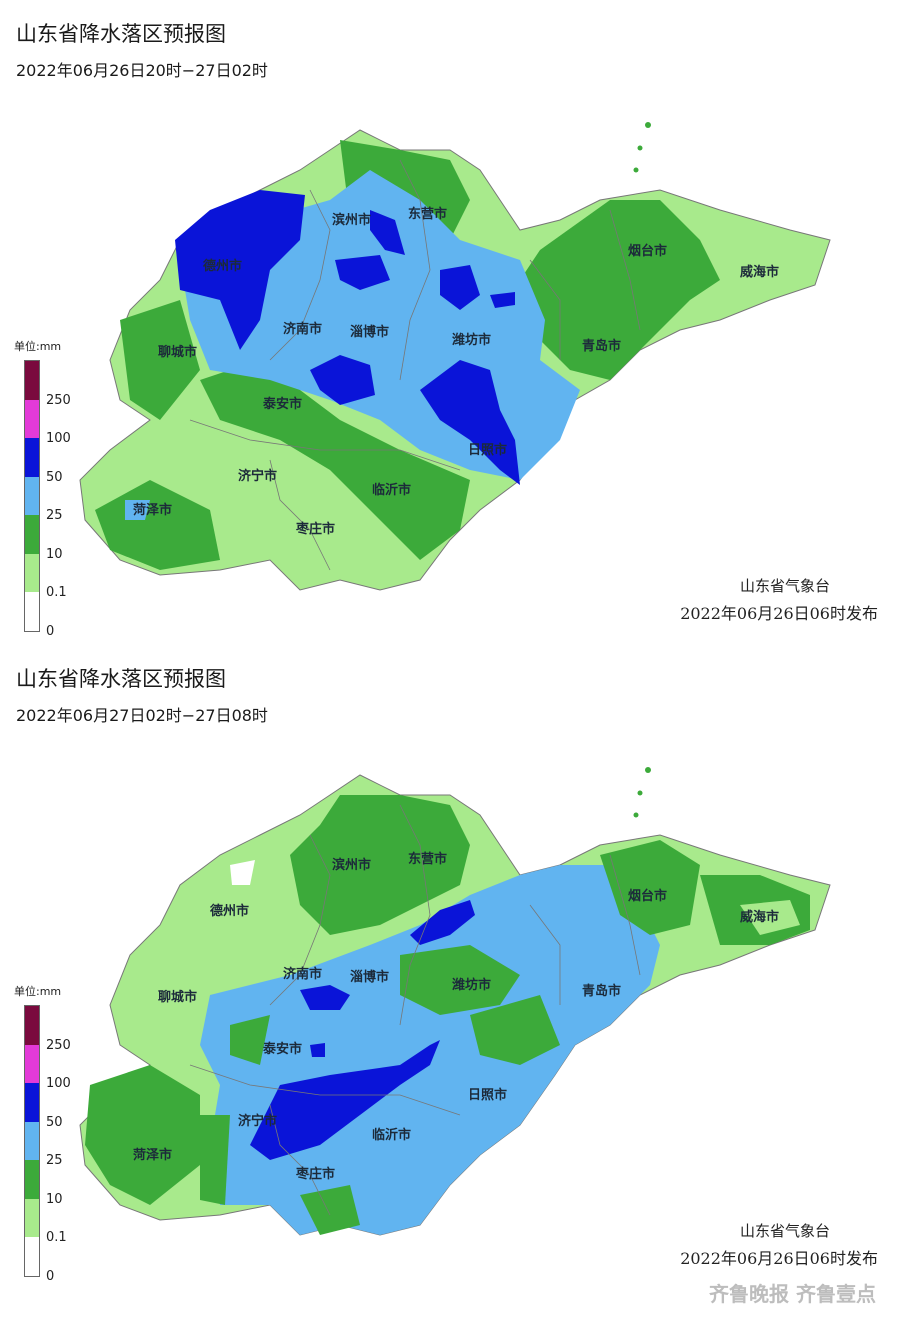 Image resolution: width=900 pixels, height=1327 pixels. Describe the element at coordinates (142, 715) in the screenshot. I see `forecast-period: 2022年06月27日02时−27日08时` at that location.